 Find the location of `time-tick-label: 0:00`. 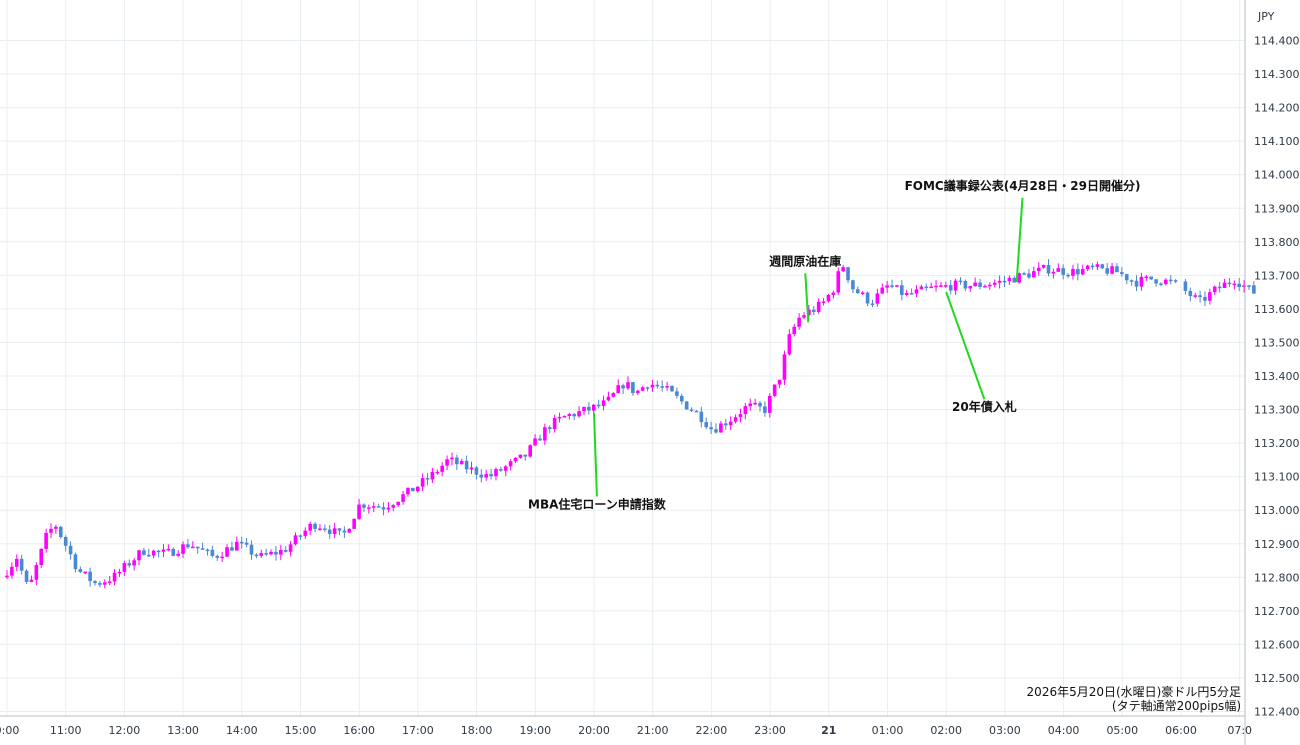

time-tick-label: 0:00 is located at coordinates (9, 730).